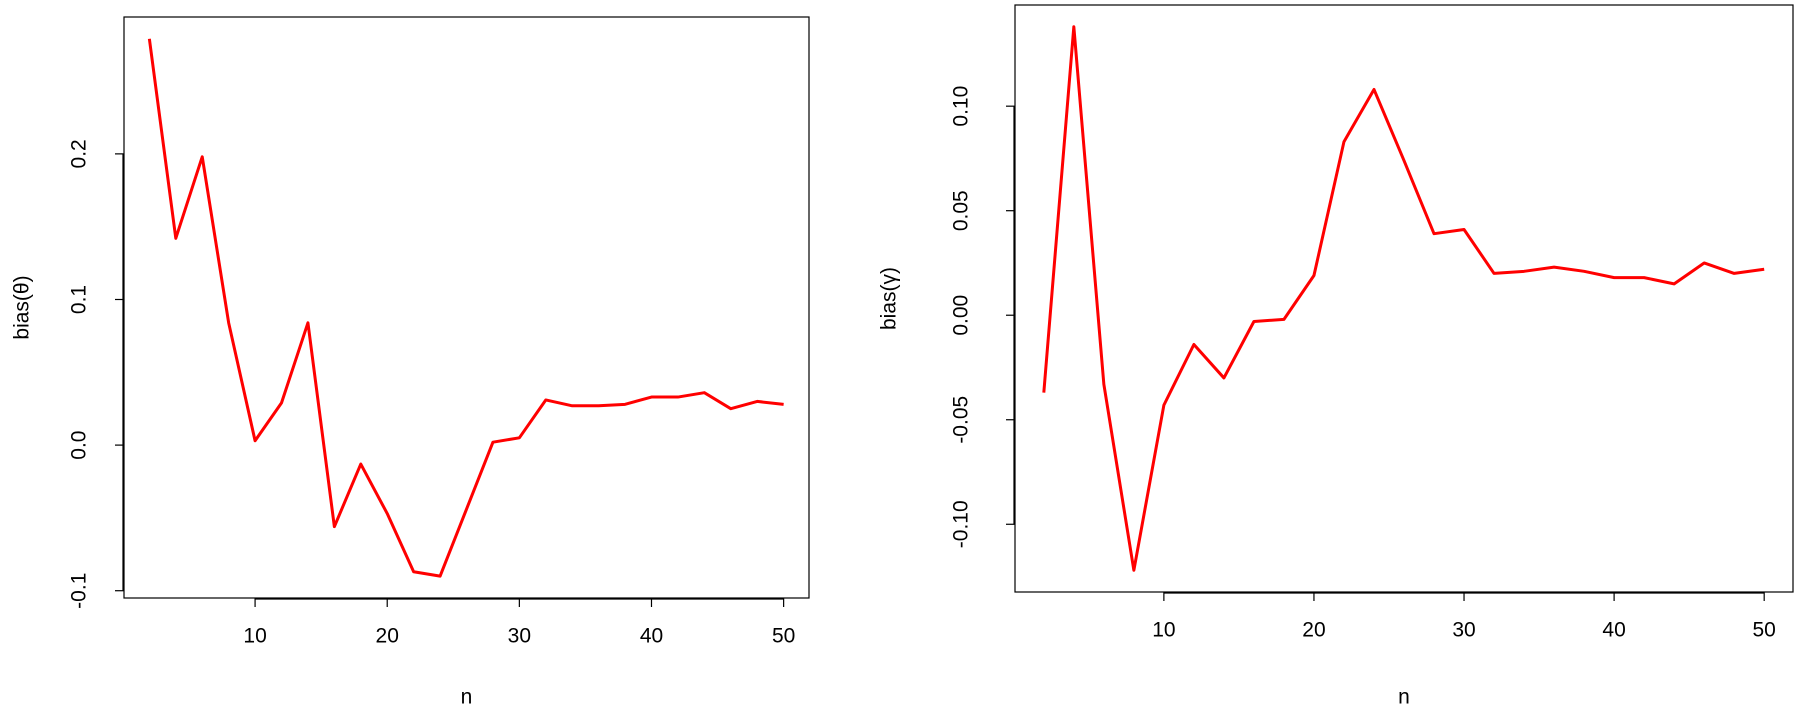 This screenshot has width=1800, height=713. Describe the element at coordinates (79, 445) in the screenshot. I see `y-tick-label: 0.0` at that location.